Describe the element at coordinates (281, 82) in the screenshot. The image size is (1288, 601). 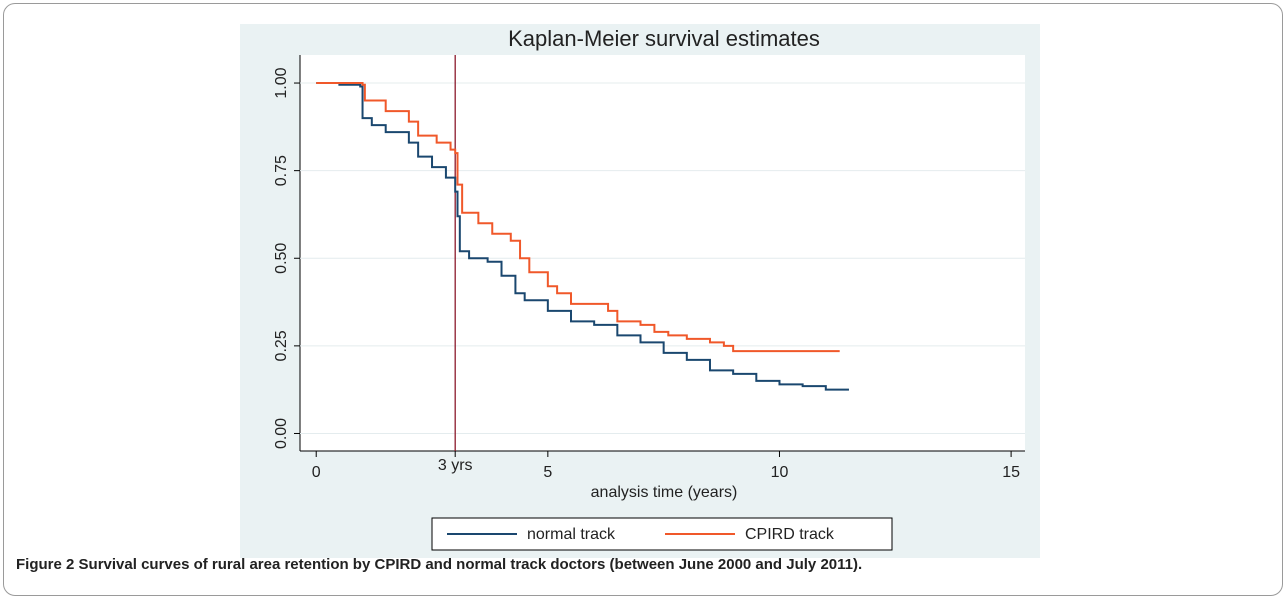
I see `y-tick-label: 1.00` at that location.